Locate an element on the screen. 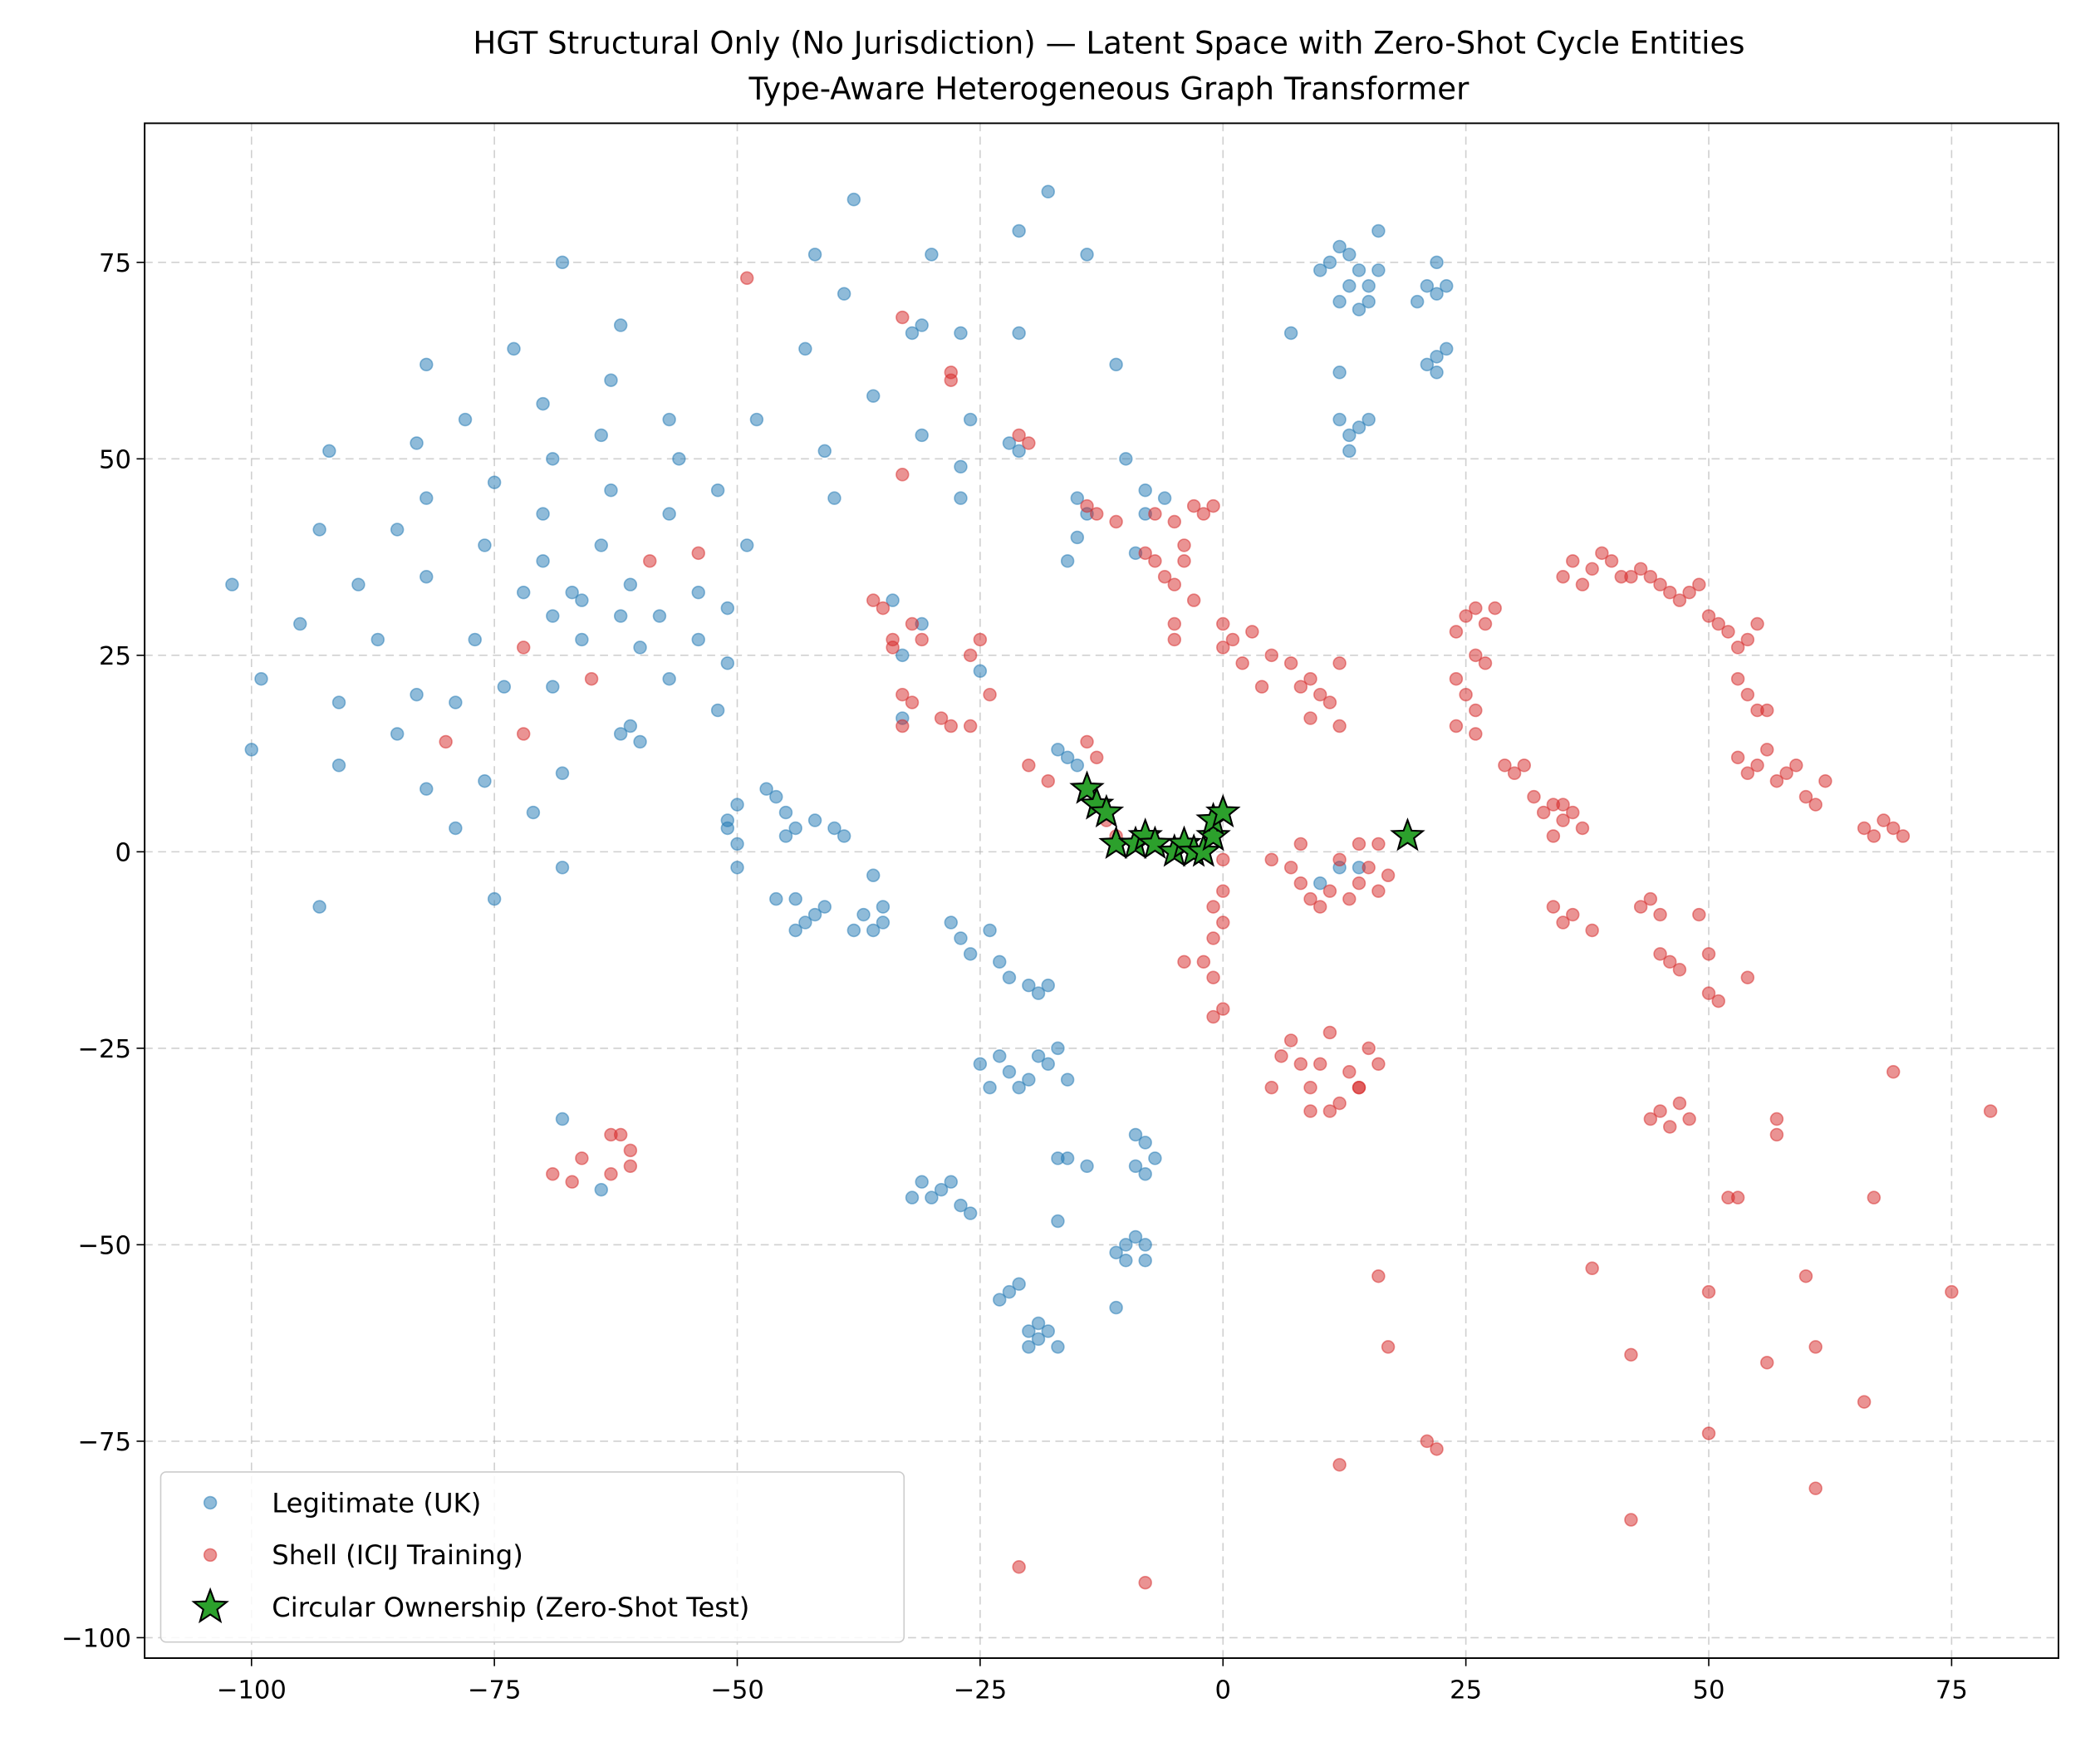 Image resolution: width=2100 pixels, height=1742 pixels. x-tick-label: −75 is located at coordinates (495, 1690).